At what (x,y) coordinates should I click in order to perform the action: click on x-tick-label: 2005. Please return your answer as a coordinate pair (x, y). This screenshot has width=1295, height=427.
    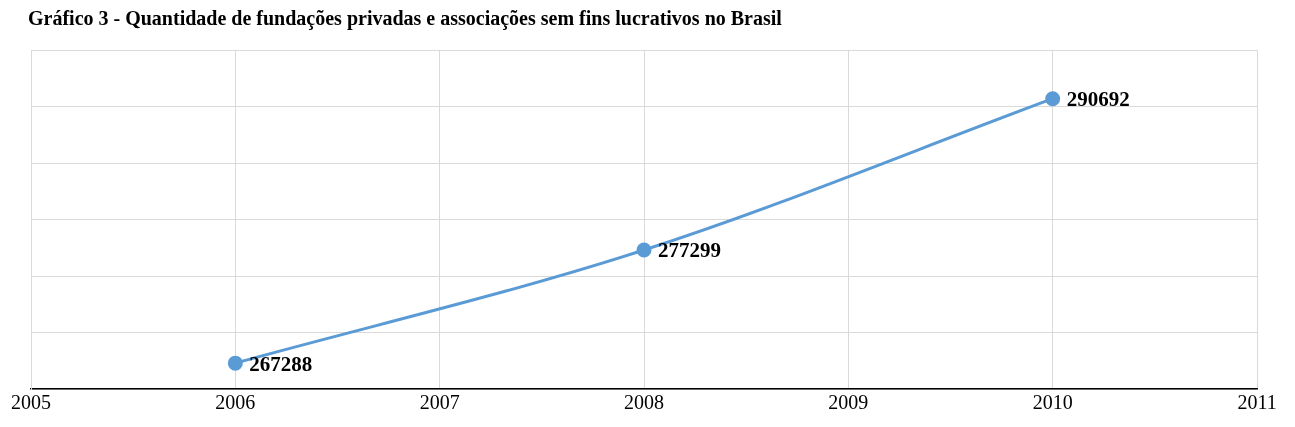
    Looking at the image, I should click on (31, 402).